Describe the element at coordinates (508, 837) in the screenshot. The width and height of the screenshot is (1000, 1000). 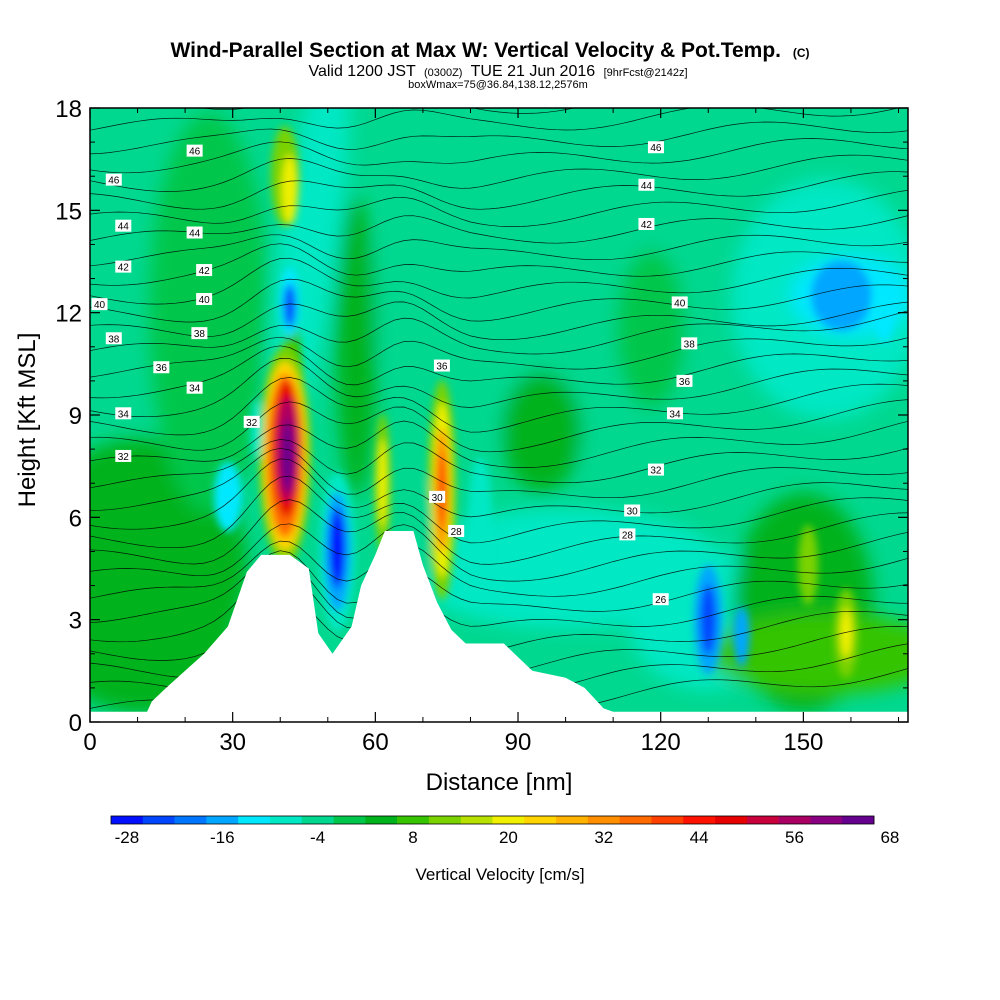
I see `colorbar-tick-label: 20` at that location.